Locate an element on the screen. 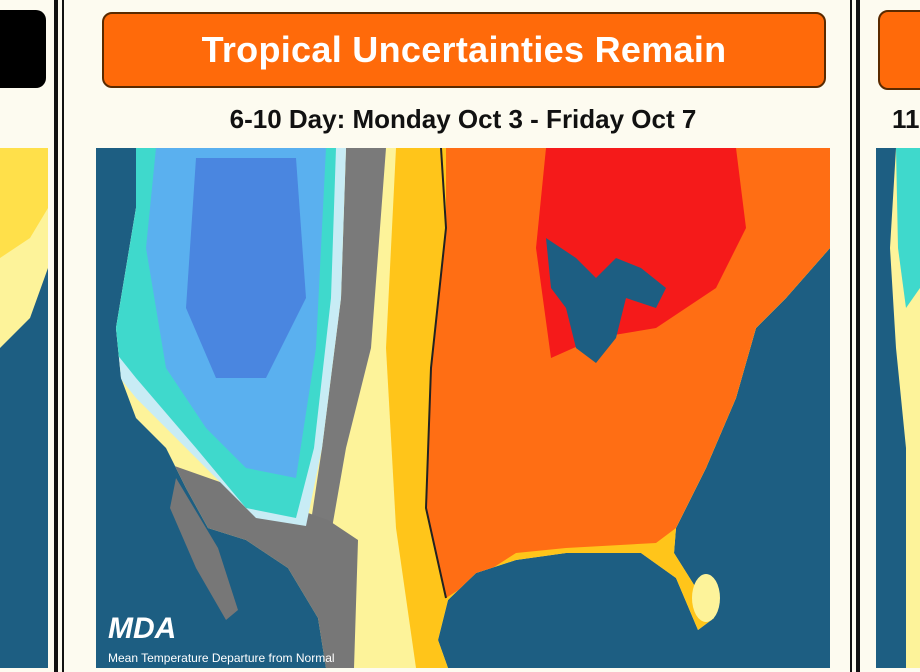 The height and width of the screenshot is (672, 920). subtitle: 6-10 Day: Monday Oct 3 - Friday Oct 7 is located at coordinates (463, 119).